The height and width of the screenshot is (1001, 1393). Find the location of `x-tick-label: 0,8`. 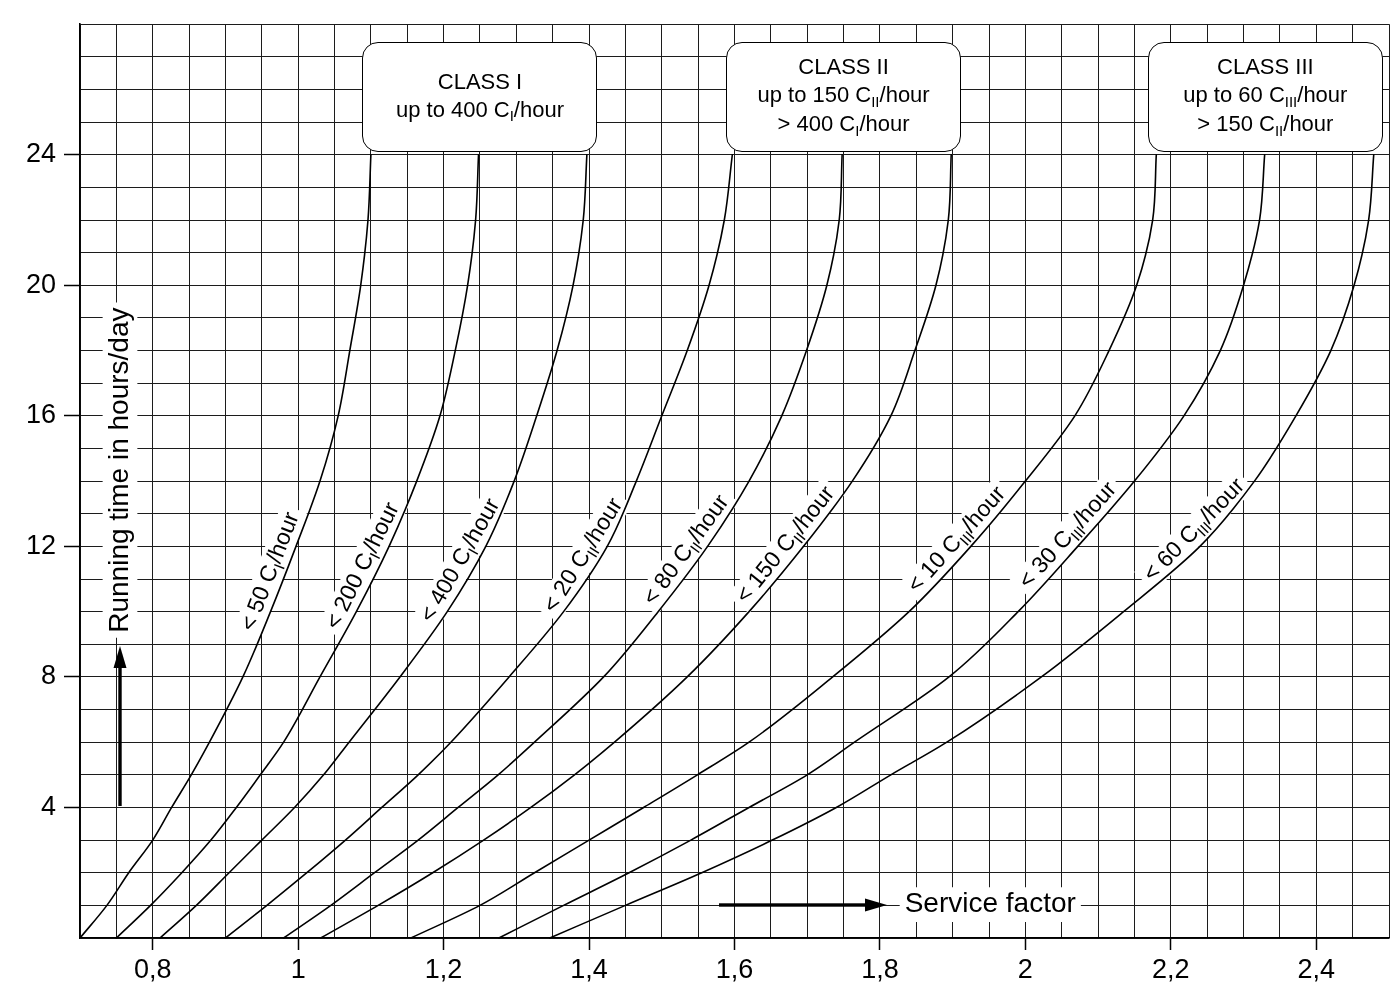

x-tick-label: 0,8 is located at coordinates (152, 968).